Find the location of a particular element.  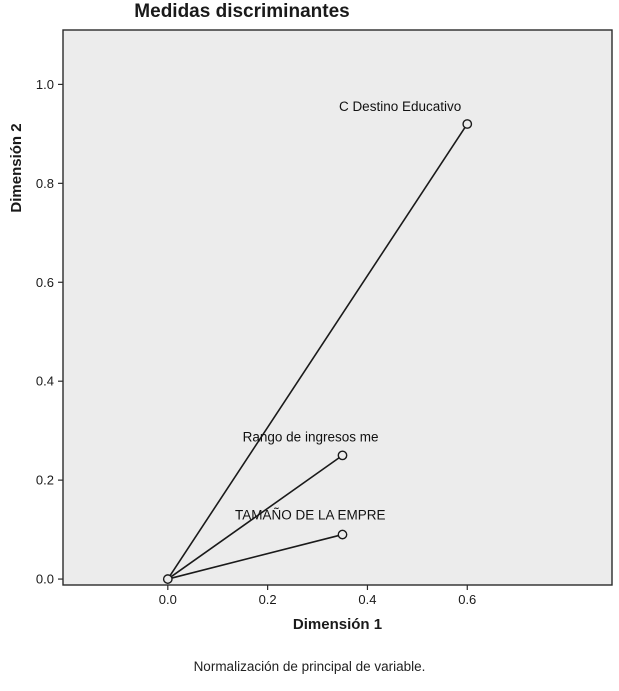

data-point-label: C Destino Educativo is located at coordinates (400, 106).